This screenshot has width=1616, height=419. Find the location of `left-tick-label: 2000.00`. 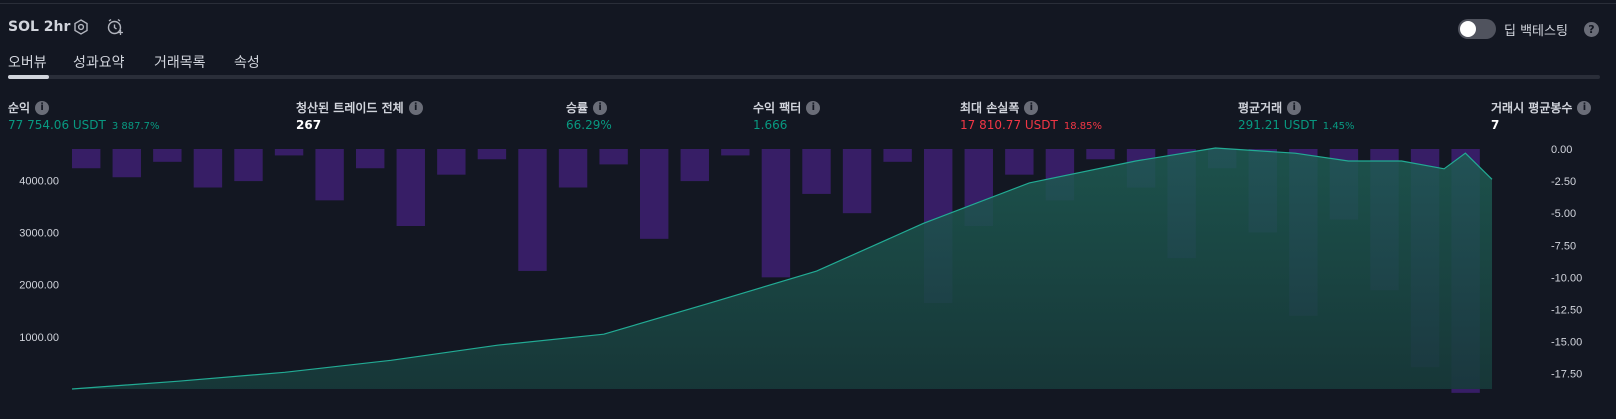

left-tick-label: 2000.00 is located at coordinates (39, 286).